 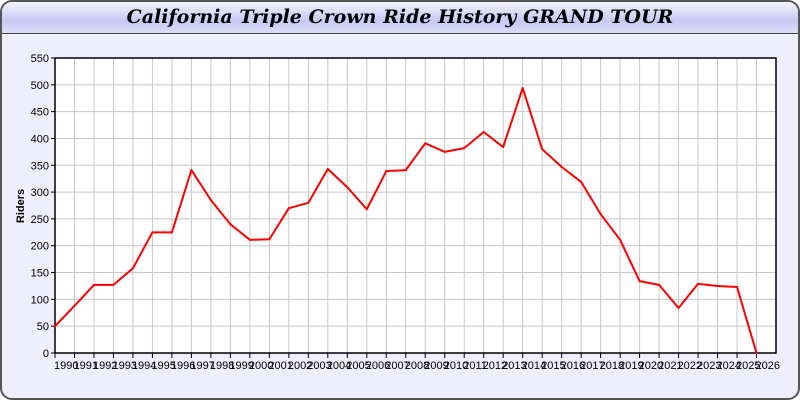 I want to click on x-tick-label: 2019, so click(x=631, y=366).